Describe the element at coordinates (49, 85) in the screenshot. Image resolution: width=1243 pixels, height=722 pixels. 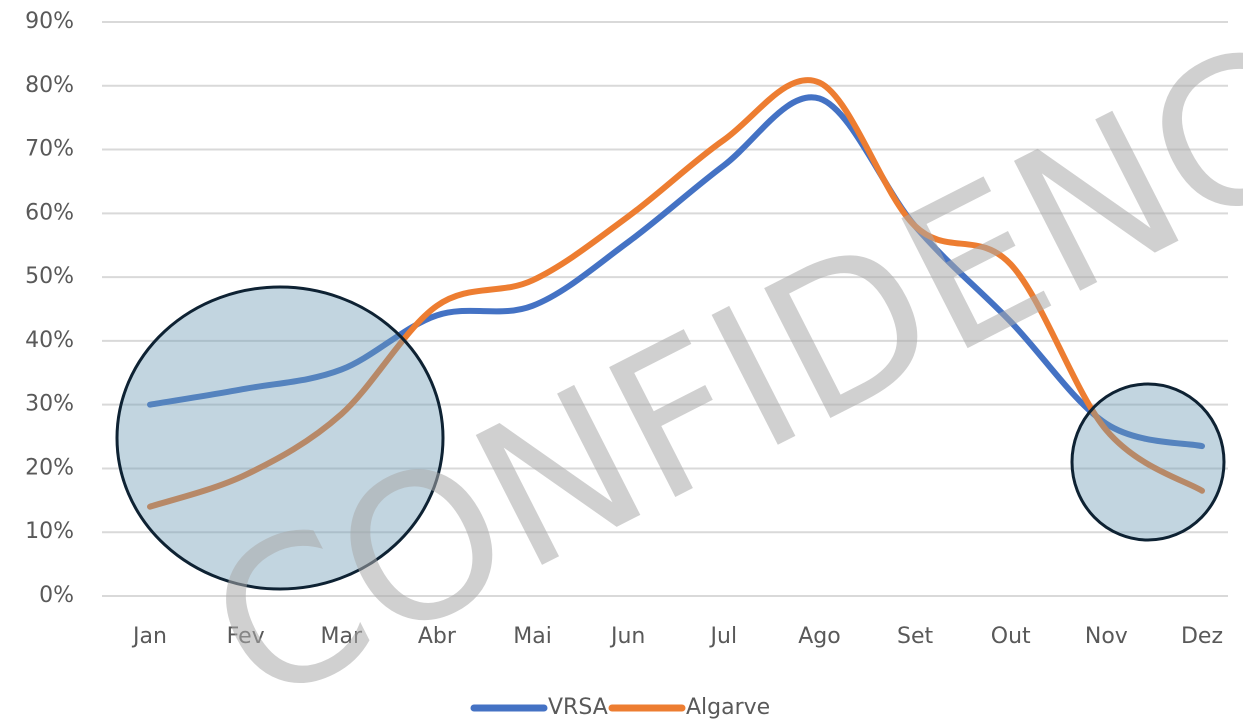
I see `y-tick-label: 80%` at that location.